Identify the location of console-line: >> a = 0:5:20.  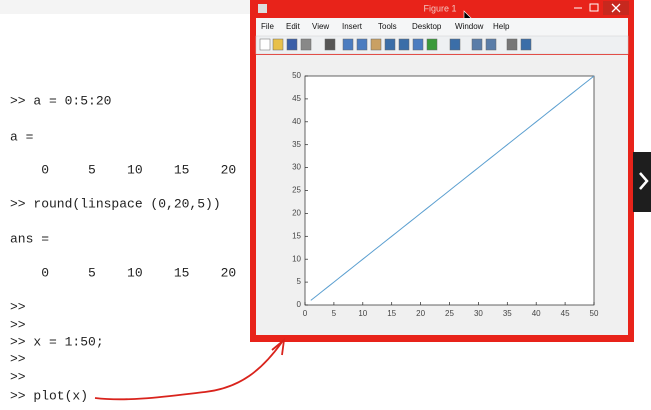
(60, 100).